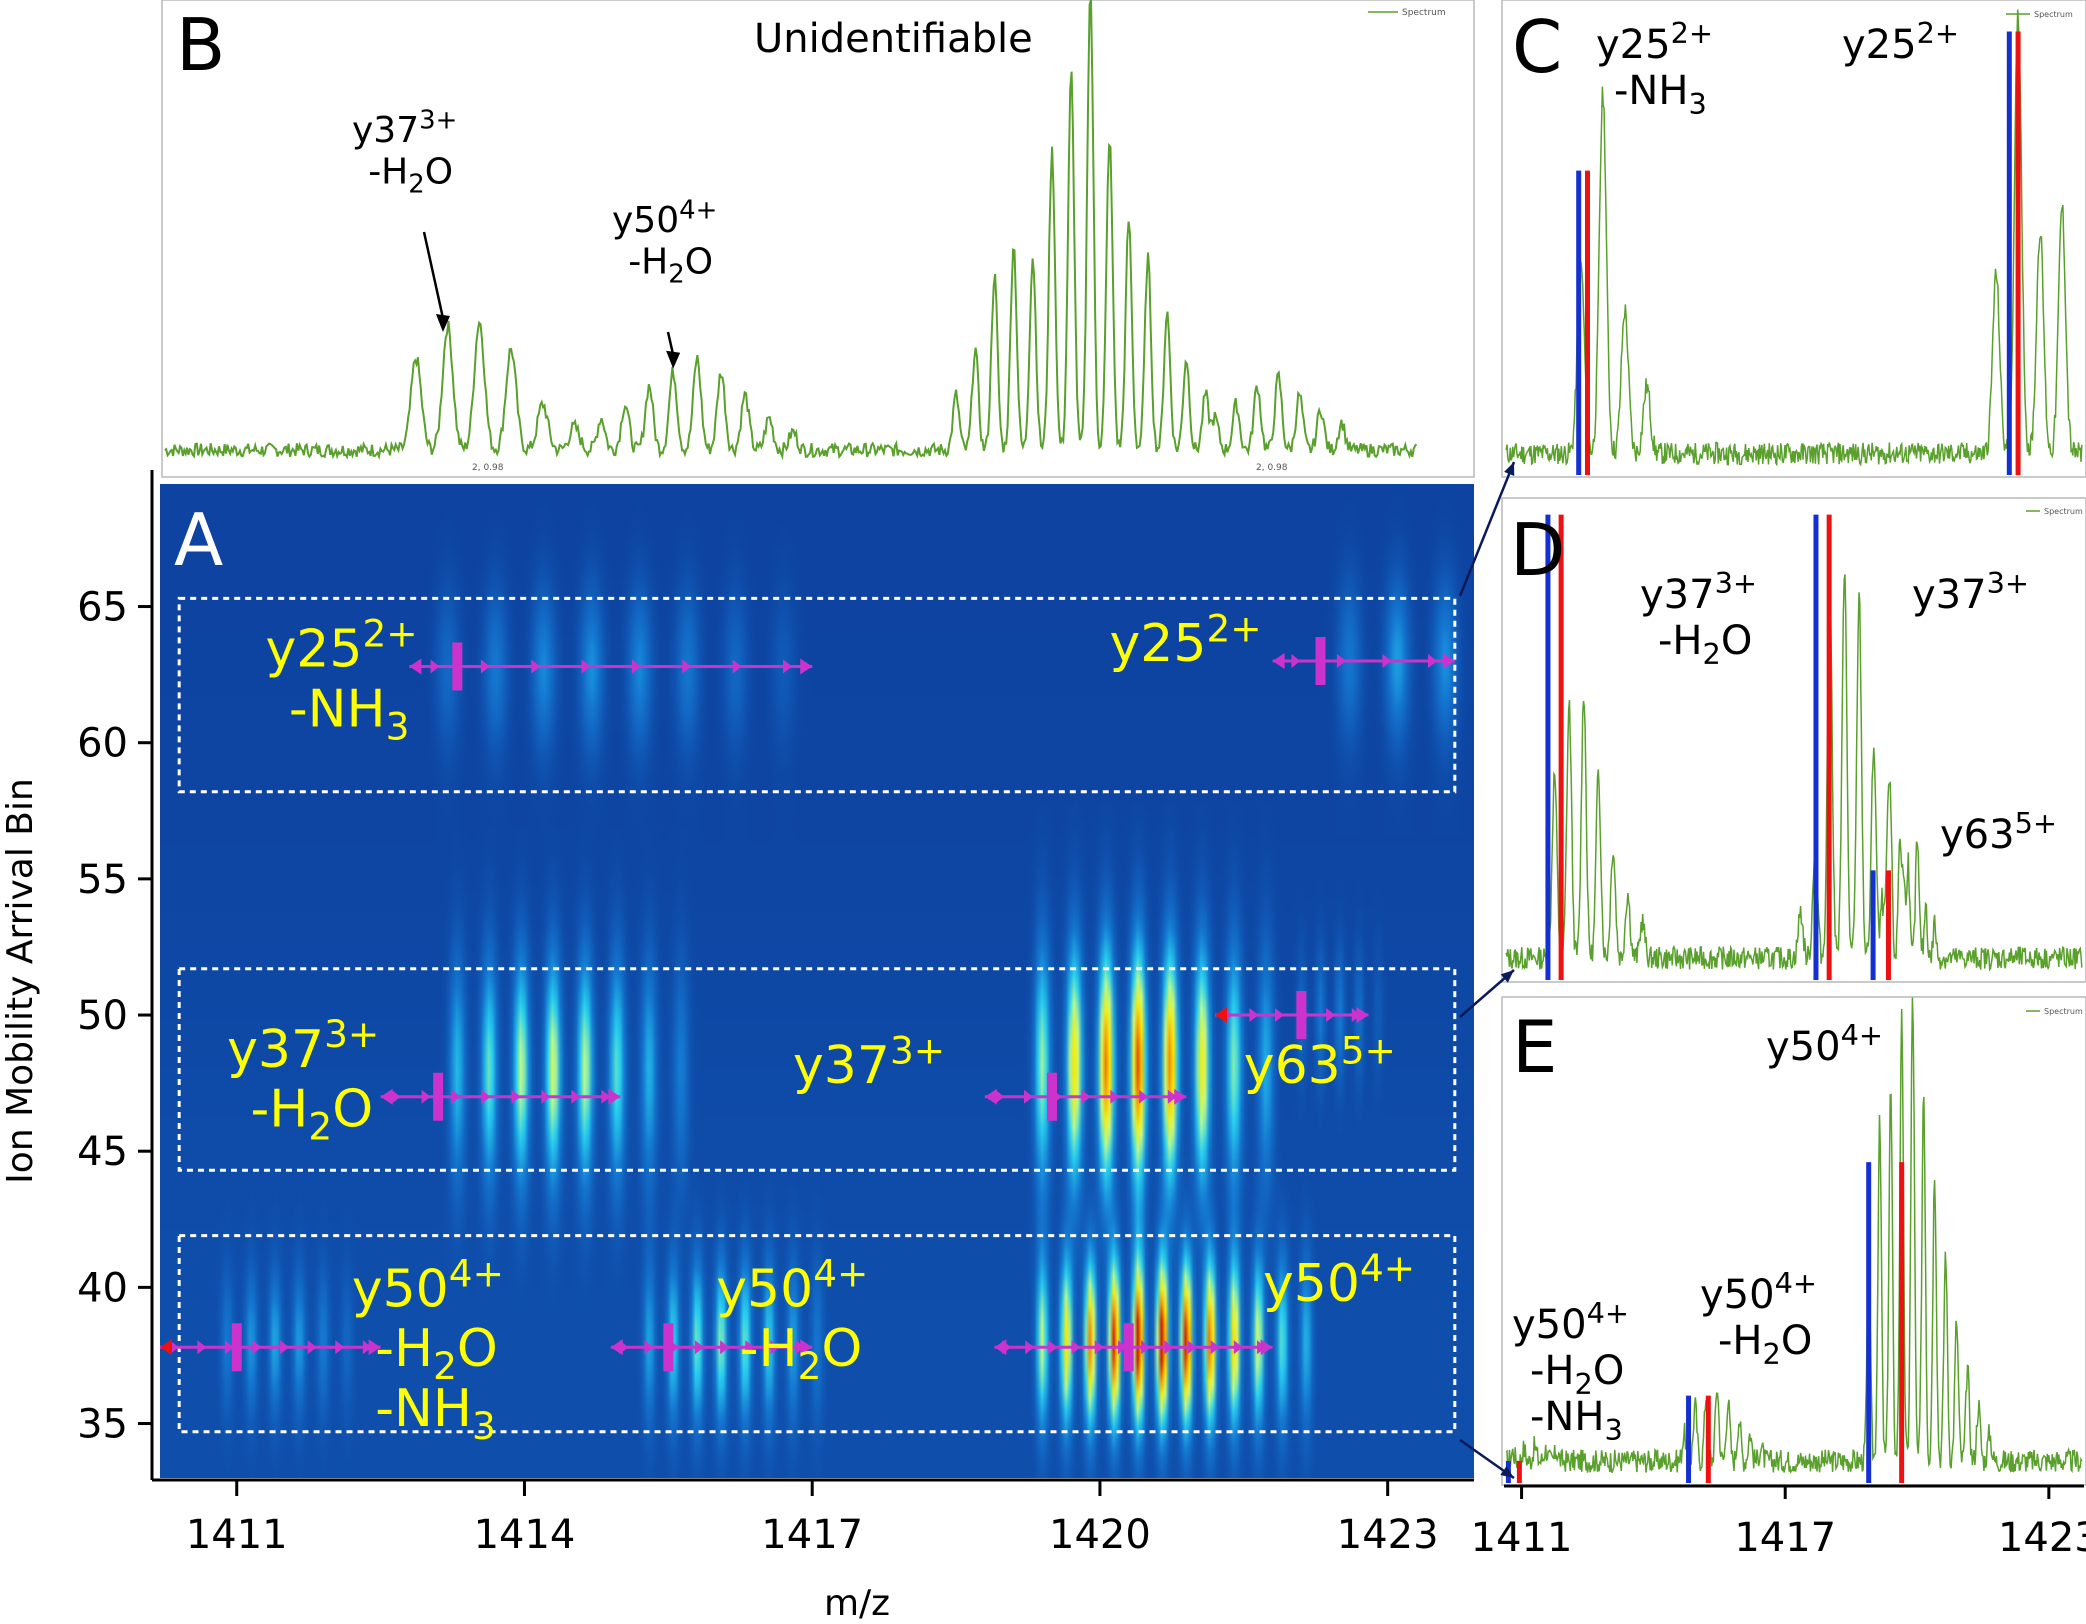 This screenshot has height=1624, width=2086. What do you see at coordinates (388, 171) in the screenshot?
I see `spectrum-b-annotation-loss-part: -H` at bounding box center [388, 171].